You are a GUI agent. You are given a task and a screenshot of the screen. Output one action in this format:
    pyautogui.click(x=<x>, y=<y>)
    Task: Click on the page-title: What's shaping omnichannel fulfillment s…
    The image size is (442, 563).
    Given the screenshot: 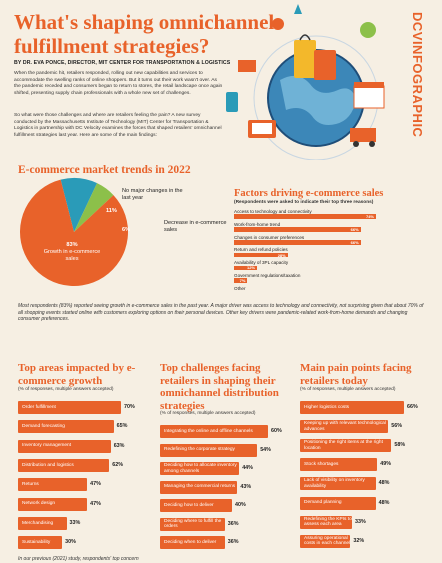 What is the action you would take?
    pyautogui.click(x=144, y=34)
    